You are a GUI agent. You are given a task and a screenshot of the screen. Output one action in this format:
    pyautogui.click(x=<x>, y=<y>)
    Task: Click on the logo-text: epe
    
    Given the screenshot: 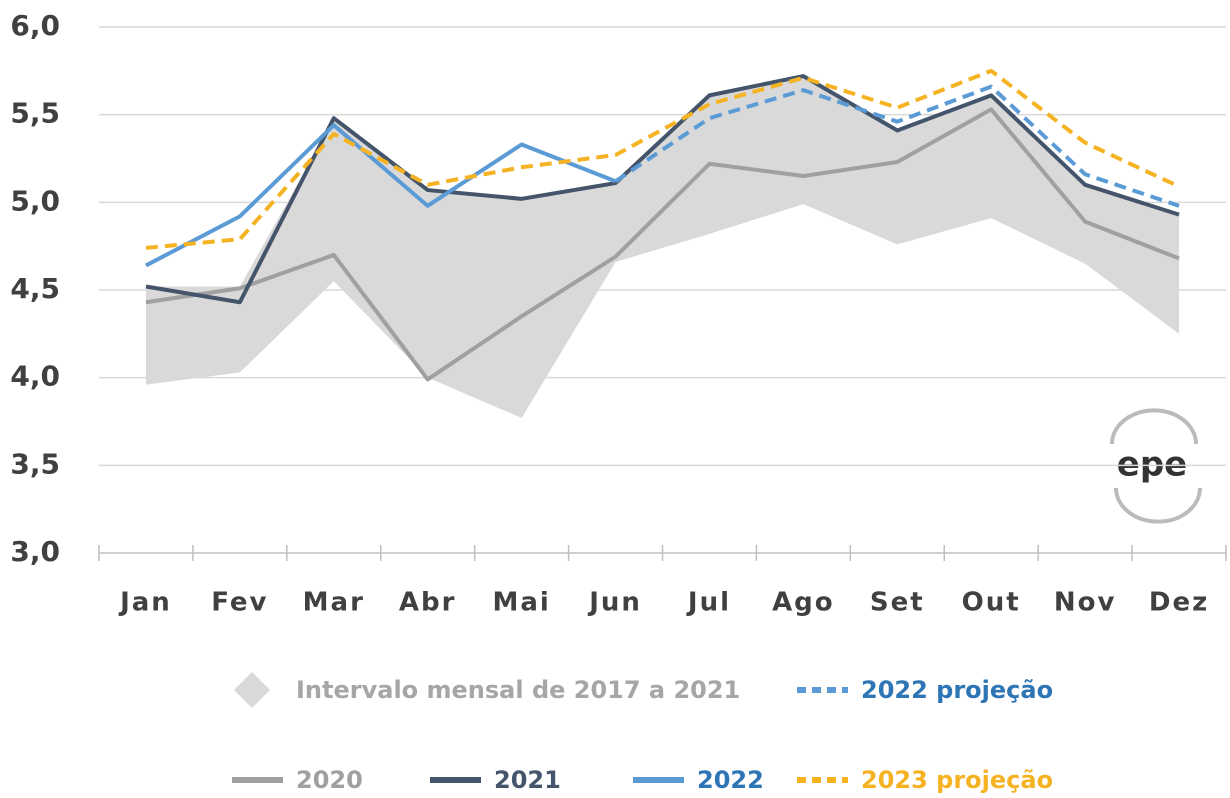 What is the action you would take?
    pyautogui.click(x=1152, y=465)
    